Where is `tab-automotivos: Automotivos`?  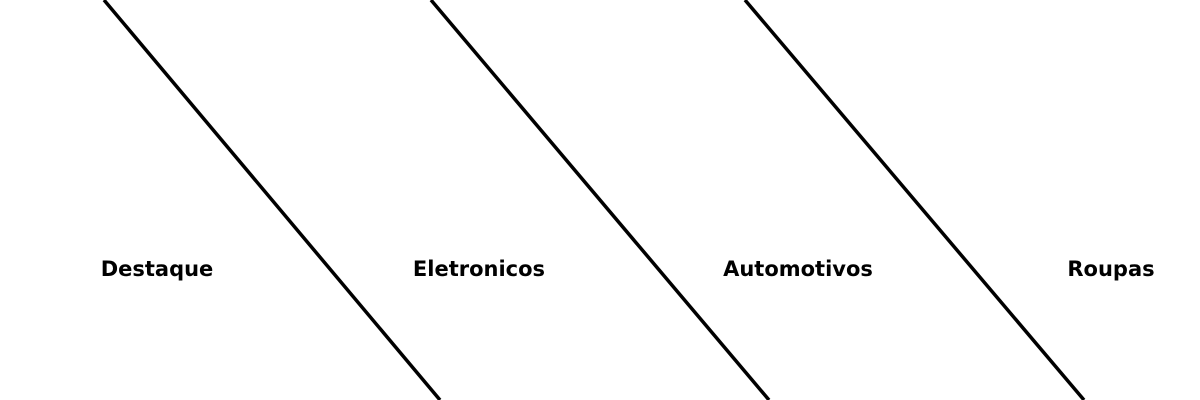 tab-automotivos: Automotivos is located at coordinates (798, 269).